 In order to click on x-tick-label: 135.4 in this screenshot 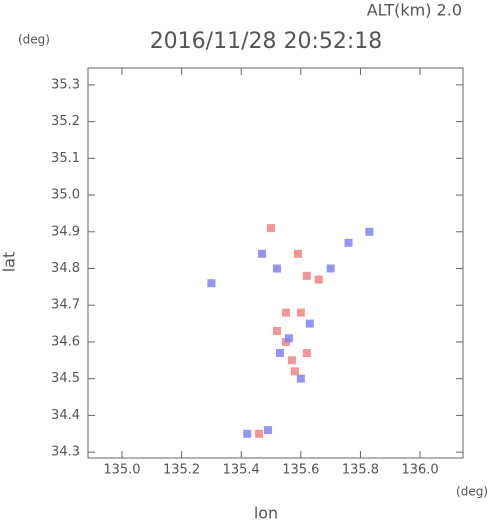, I will do `click(241, 470)`.